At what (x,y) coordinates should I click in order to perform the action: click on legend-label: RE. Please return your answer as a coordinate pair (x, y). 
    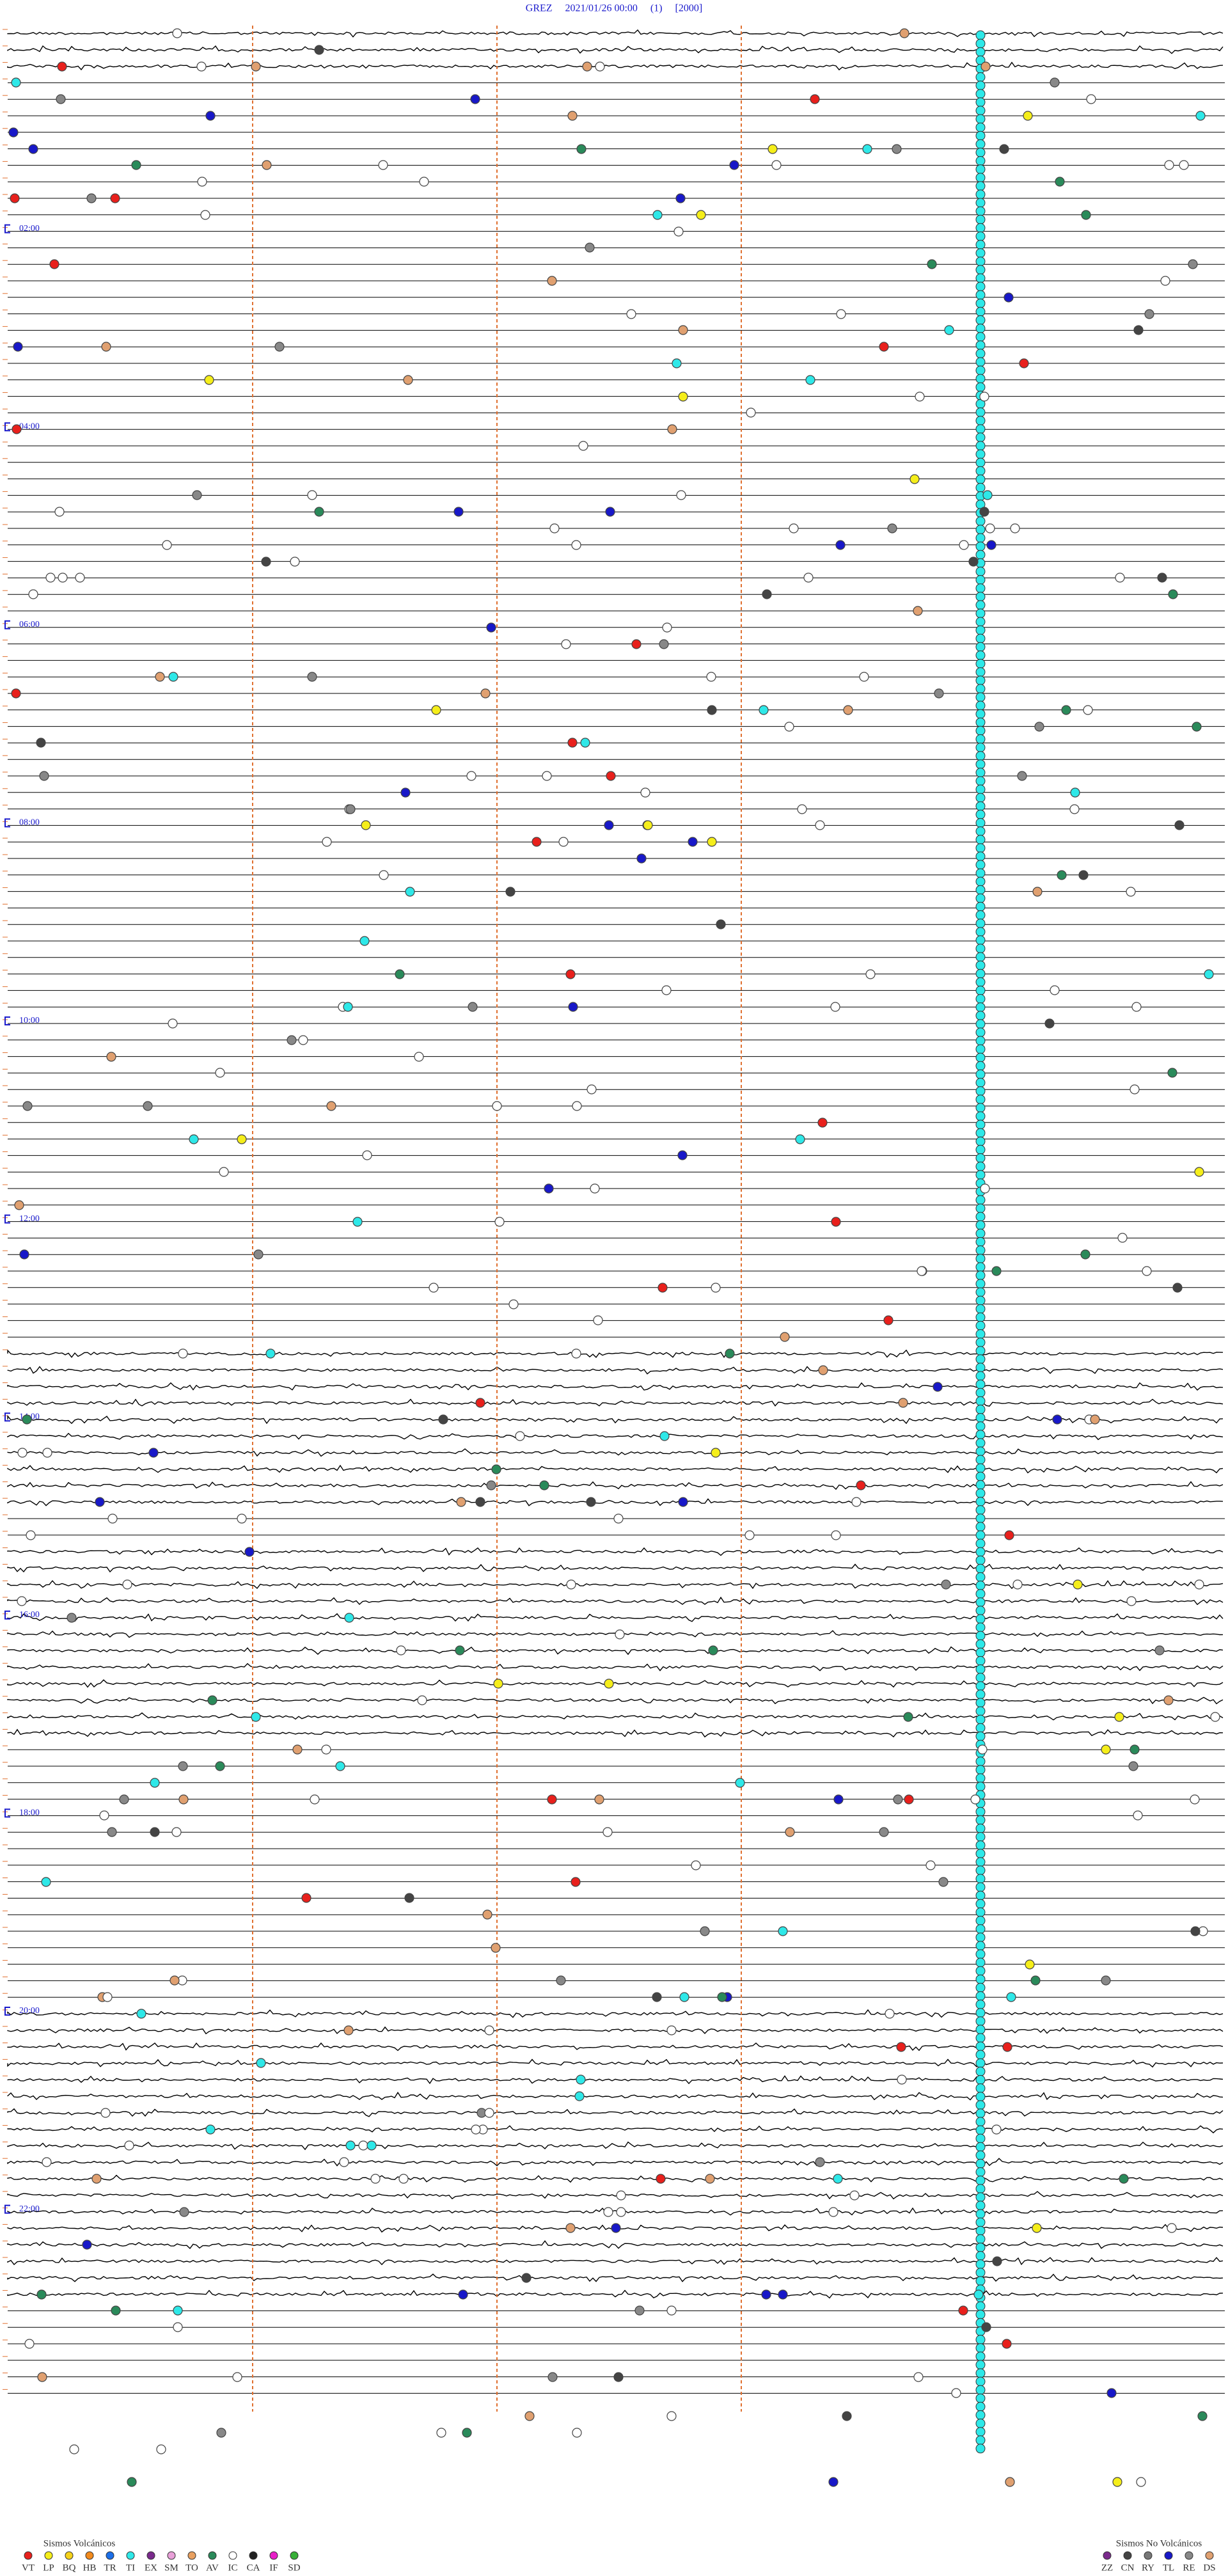
    Looking at the image, I should click on (1189, 2568).